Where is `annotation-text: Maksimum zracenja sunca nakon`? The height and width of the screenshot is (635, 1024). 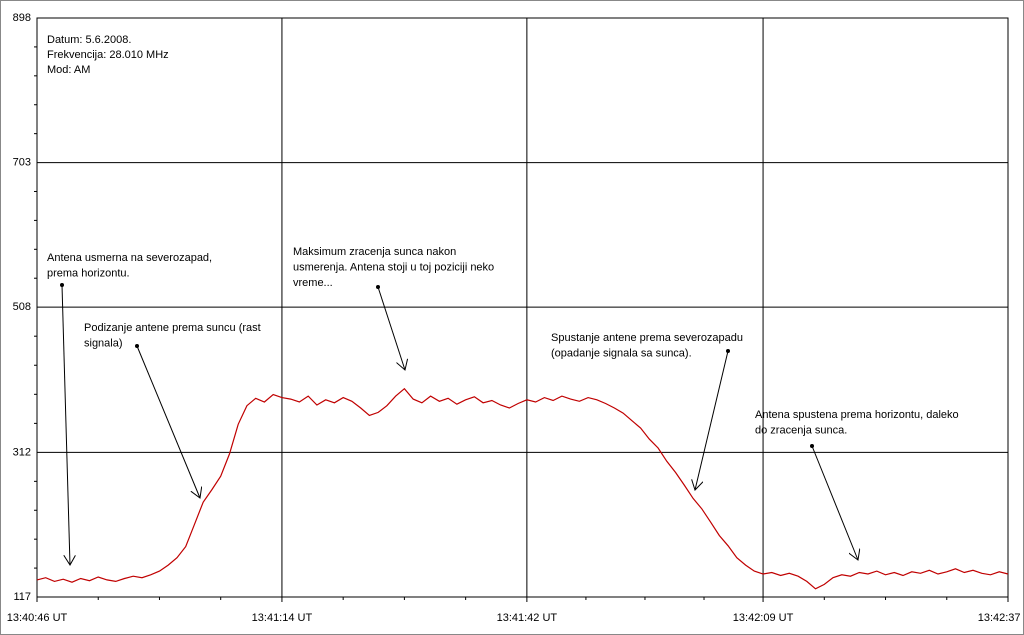 annotation-text: Maksimum zracenja sunca nakon is located at coordinates (374, 252).